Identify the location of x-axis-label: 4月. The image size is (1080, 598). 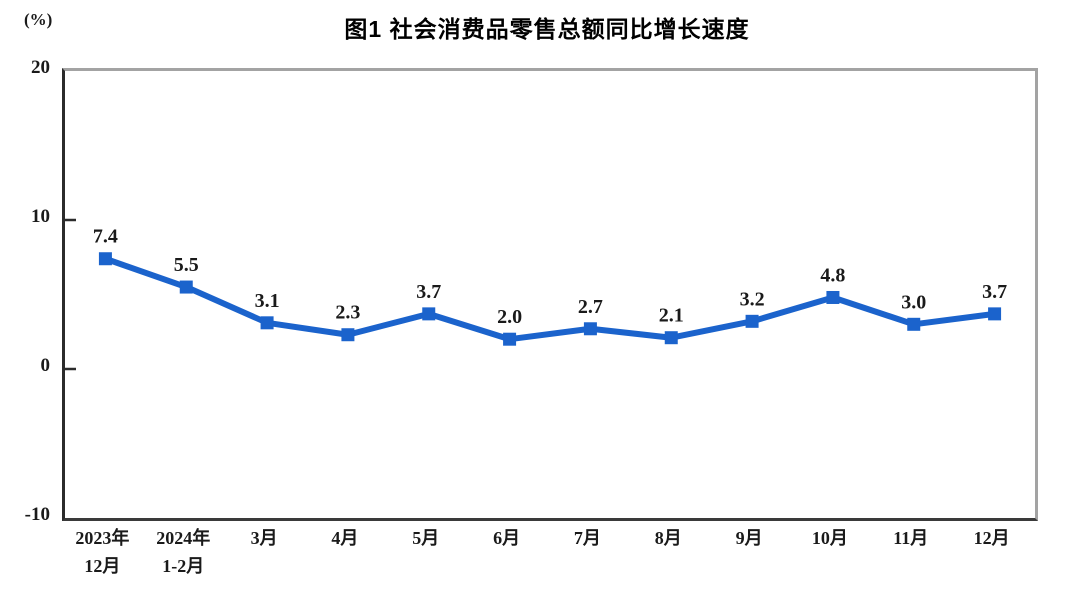
(345, 538).